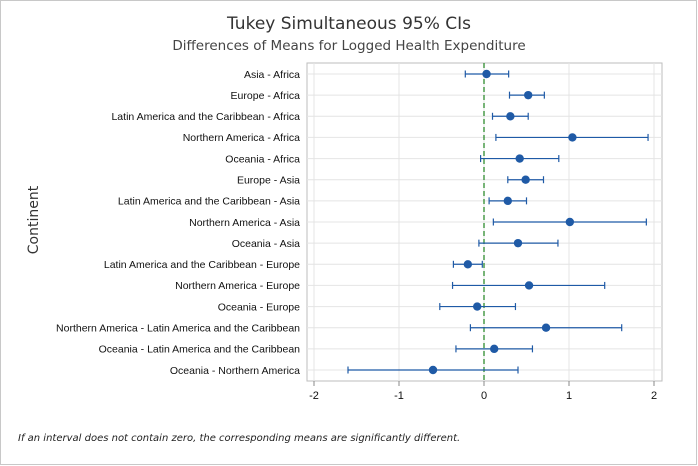 Image resolution: width=698 pixels, height=466 pixels. What do you see at coordinates (314, 396) in the screenshot?
I see `x-tick-label: -2` at bounding box center [314, 396].